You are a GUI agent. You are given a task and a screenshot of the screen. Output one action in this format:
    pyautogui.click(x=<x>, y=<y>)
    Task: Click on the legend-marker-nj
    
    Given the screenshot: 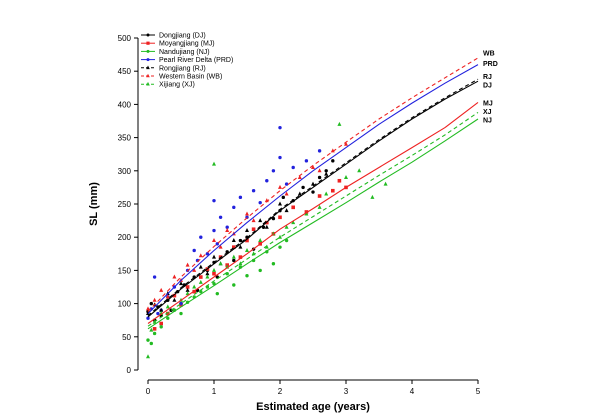 What is the action you would take?
    pyautogui.click(x=148, y=51)
    